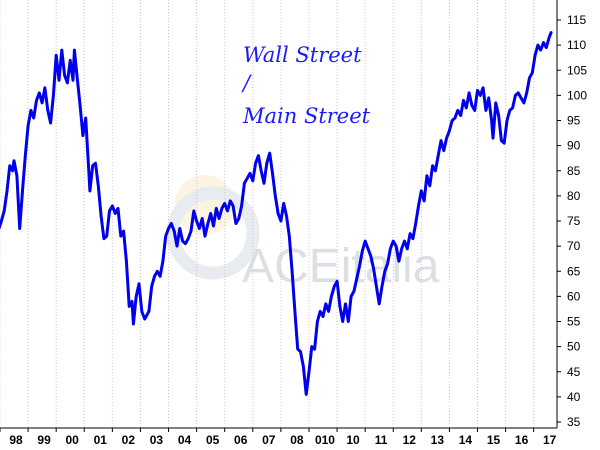 This screenshot has height=450, width=600. I want to click on x-tick-label: 01, so click(101, 440).